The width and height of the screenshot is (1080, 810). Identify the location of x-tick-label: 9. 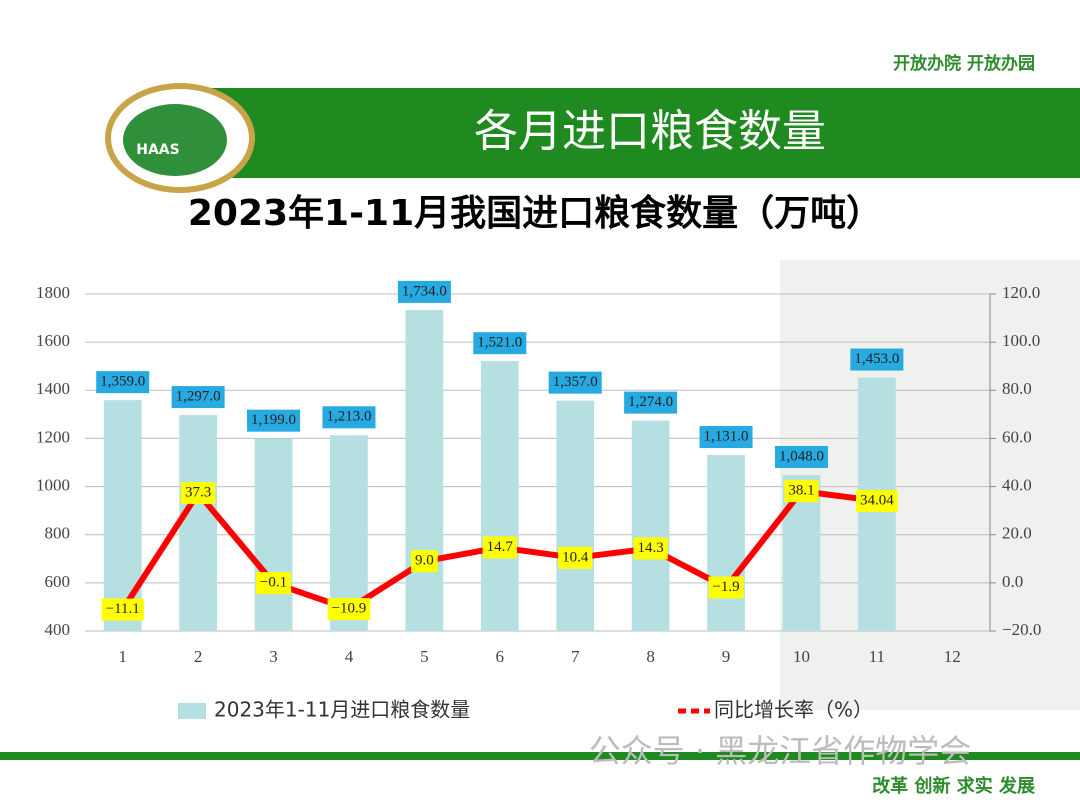
(726, 656).